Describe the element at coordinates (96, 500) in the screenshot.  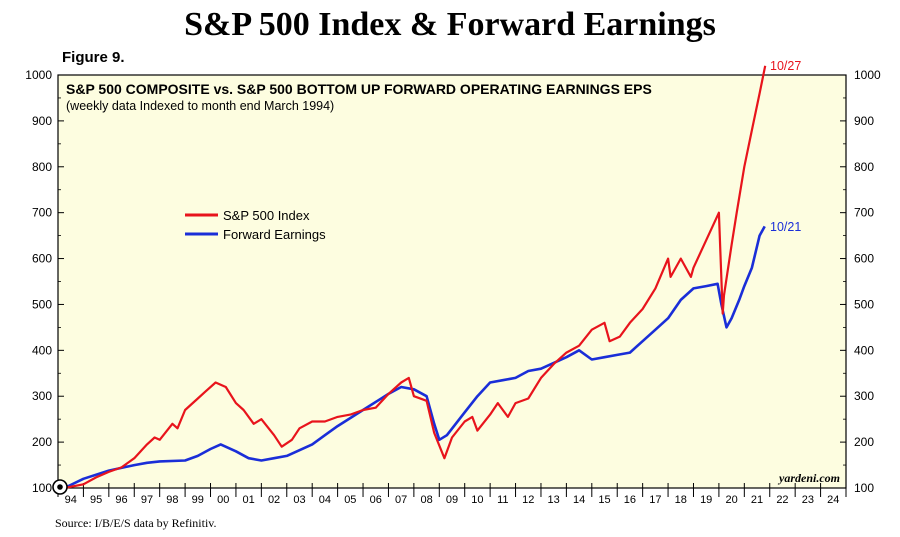
I see `x-tick-label: 95` at that location.